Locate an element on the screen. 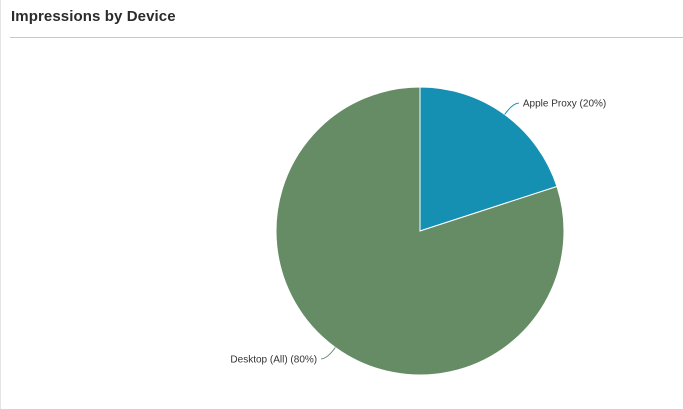 The image size is (683, 409). leader-line-desktop is located at coordinates (328, 353).